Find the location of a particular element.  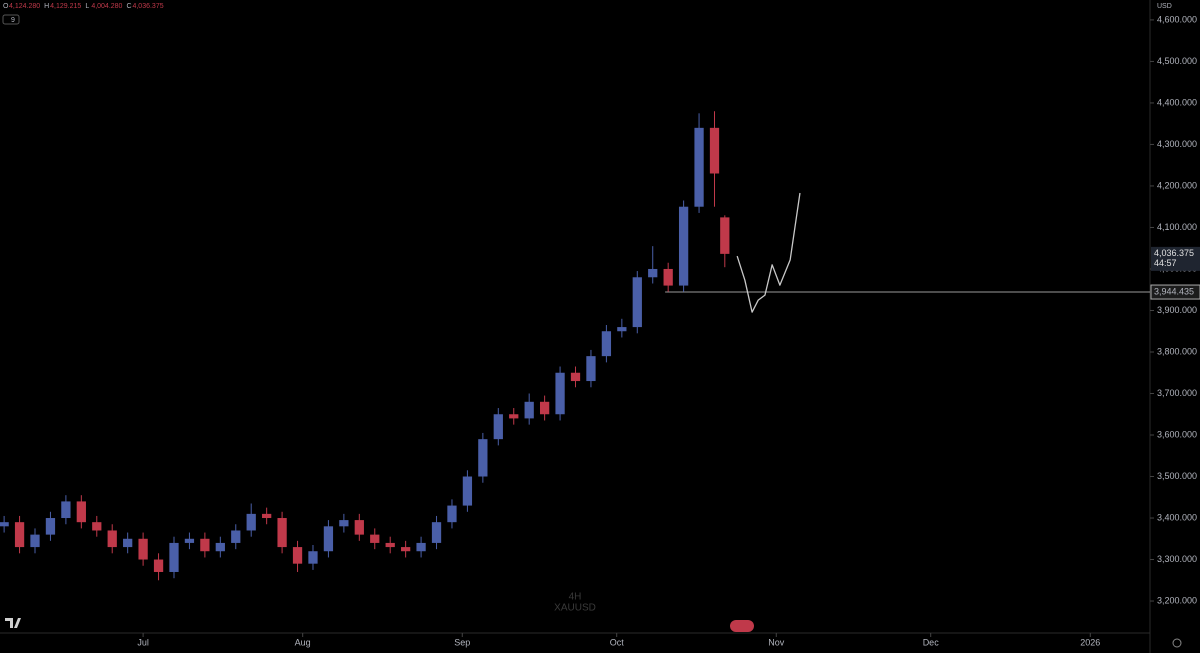

indicator-badge is located at coordinates (11, 19).